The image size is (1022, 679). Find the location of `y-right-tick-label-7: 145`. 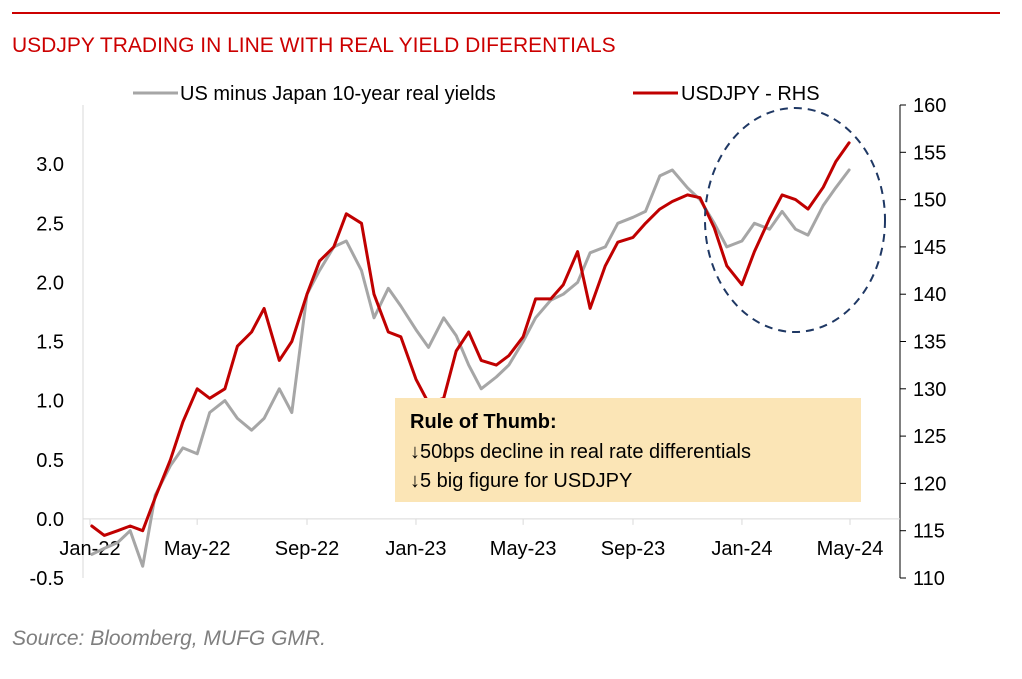

y-right-tick-label-7: 145 is located at coordinates (929, 248).